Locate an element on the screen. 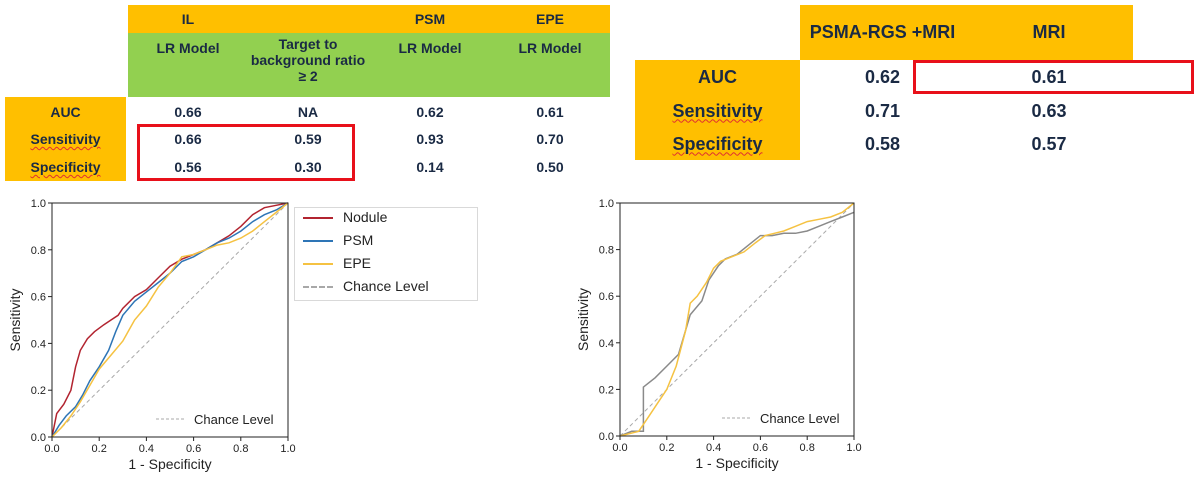  highlight-box-mri-auc is located at coordinates (1053, 77).